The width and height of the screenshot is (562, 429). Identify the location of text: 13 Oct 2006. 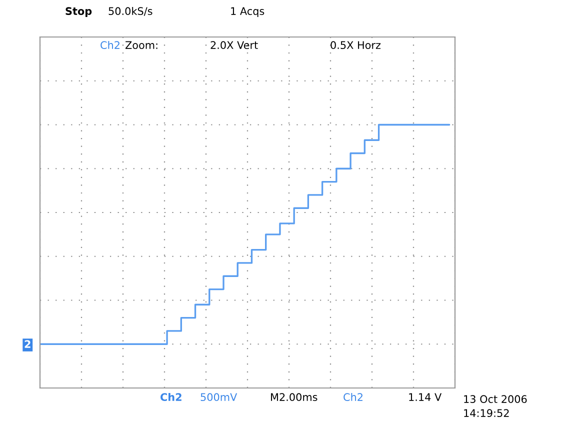
(495, 399).